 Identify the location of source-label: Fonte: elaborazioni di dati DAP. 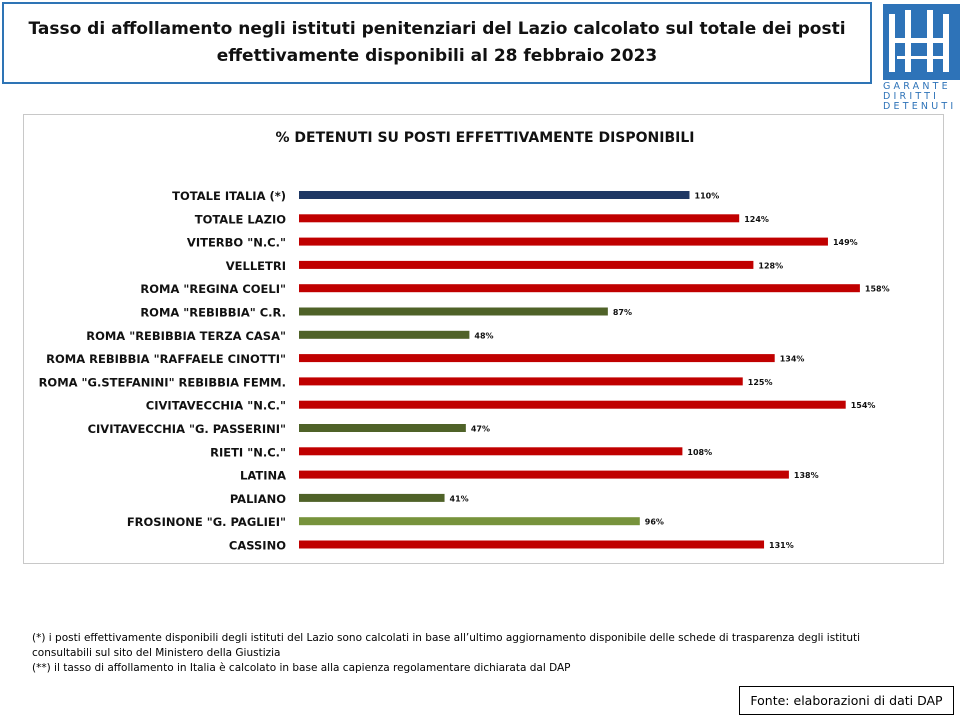
(846, 700).